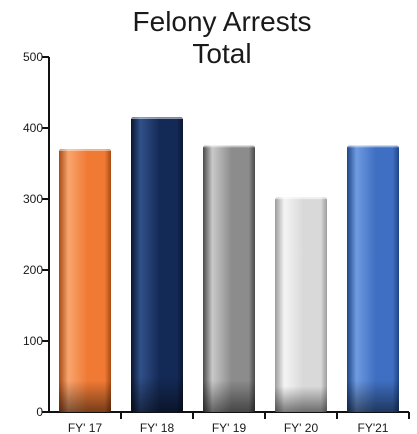  What do you see at coordinates (222, 21) in the screenshot?
I see `chart-title-line-1: Felony Arrests` at bounding box center [222, 21].